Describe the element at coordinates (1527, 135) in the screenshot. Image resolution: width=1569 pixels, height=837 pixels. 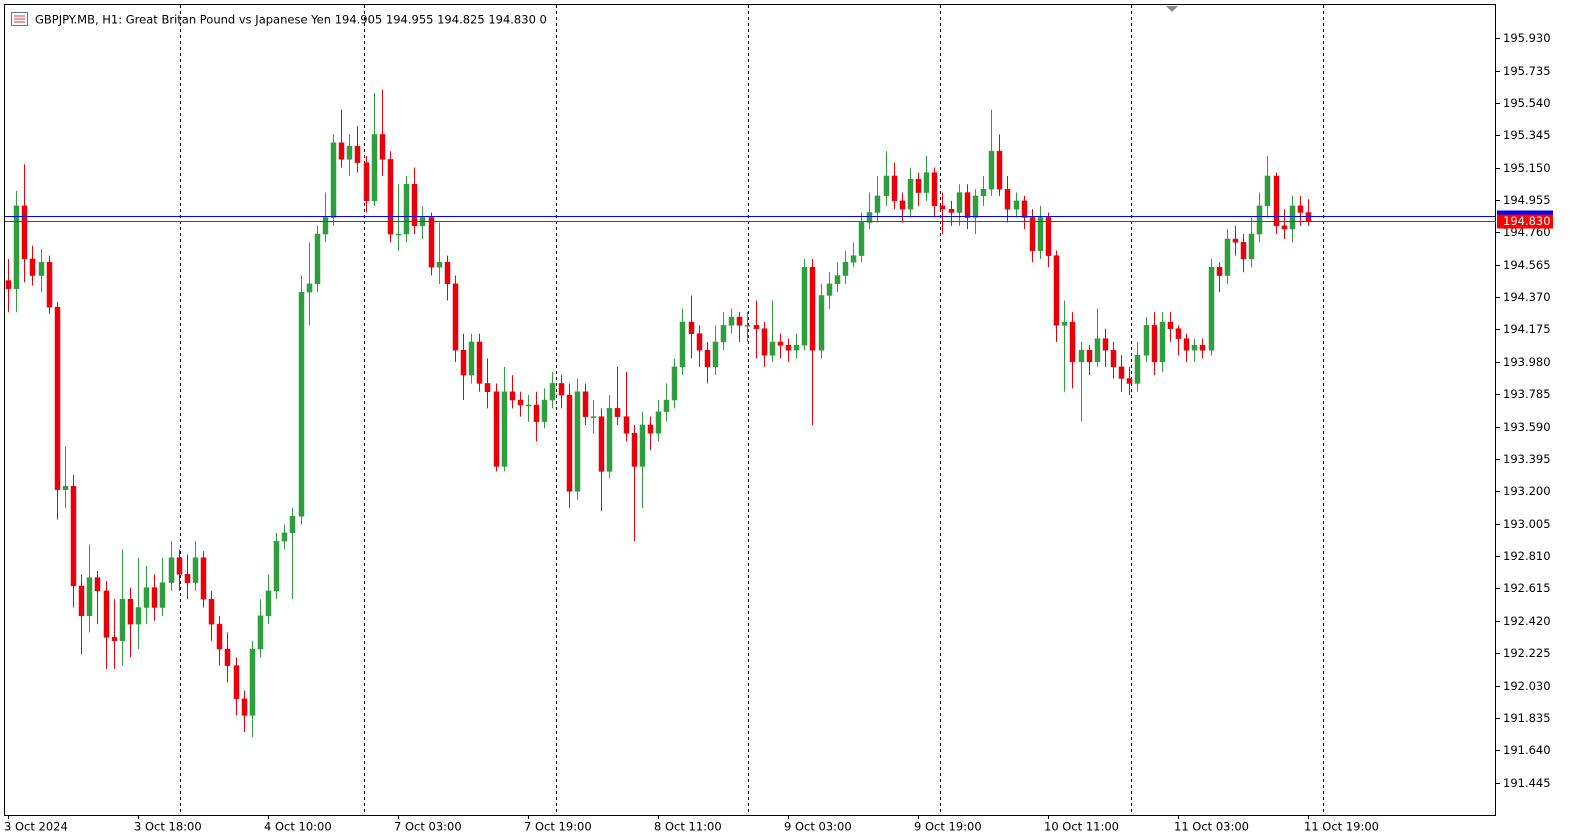
I see `y-tick-label: 195.345` at that location.